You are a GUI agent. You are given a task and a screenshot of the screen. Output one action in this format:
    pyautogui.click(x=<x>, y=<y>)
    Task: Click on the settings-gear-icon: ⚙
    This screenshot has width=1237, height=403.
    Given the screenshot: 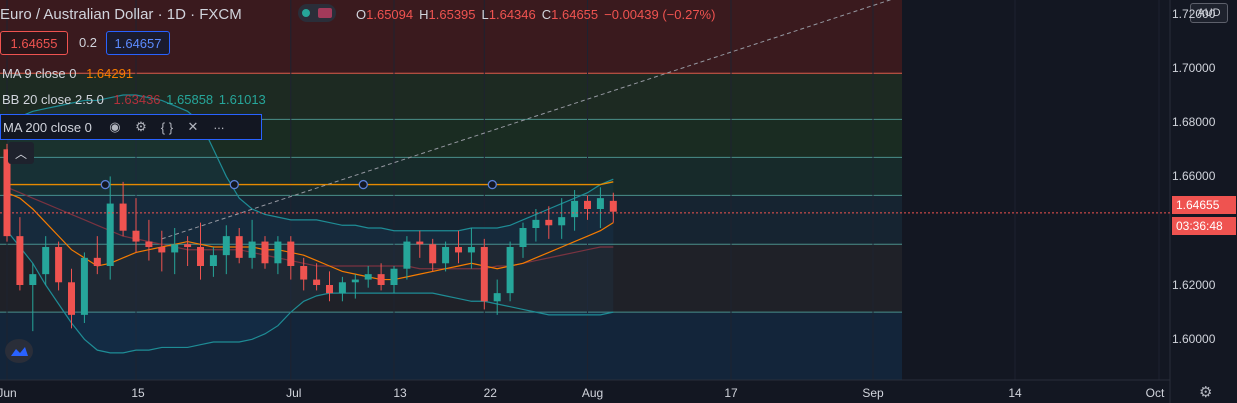 What is the action you would take?
    pyautogui.click(x=1206, y=392)
    